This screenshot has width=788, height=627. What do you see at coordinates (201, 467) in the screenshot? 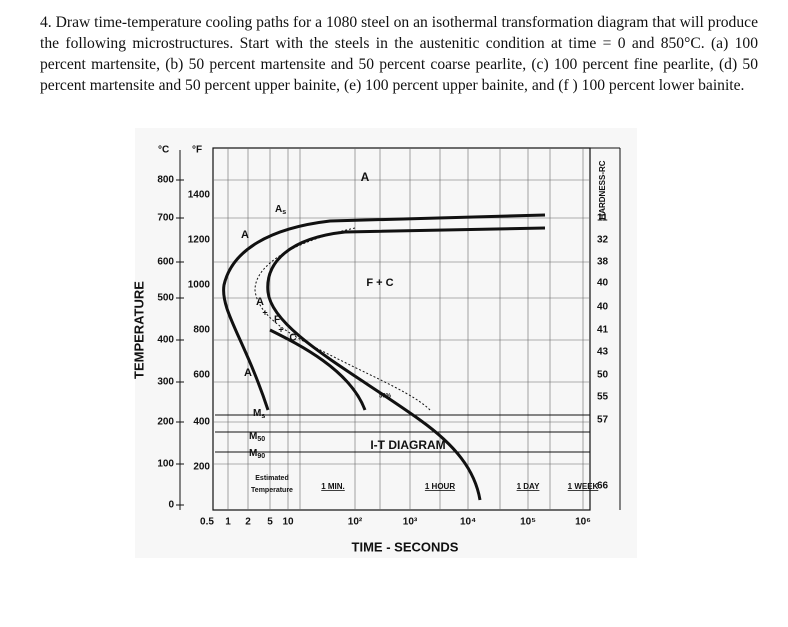
I see `fahrenheit-tick-label: 200` at bounding box center [201, 467].